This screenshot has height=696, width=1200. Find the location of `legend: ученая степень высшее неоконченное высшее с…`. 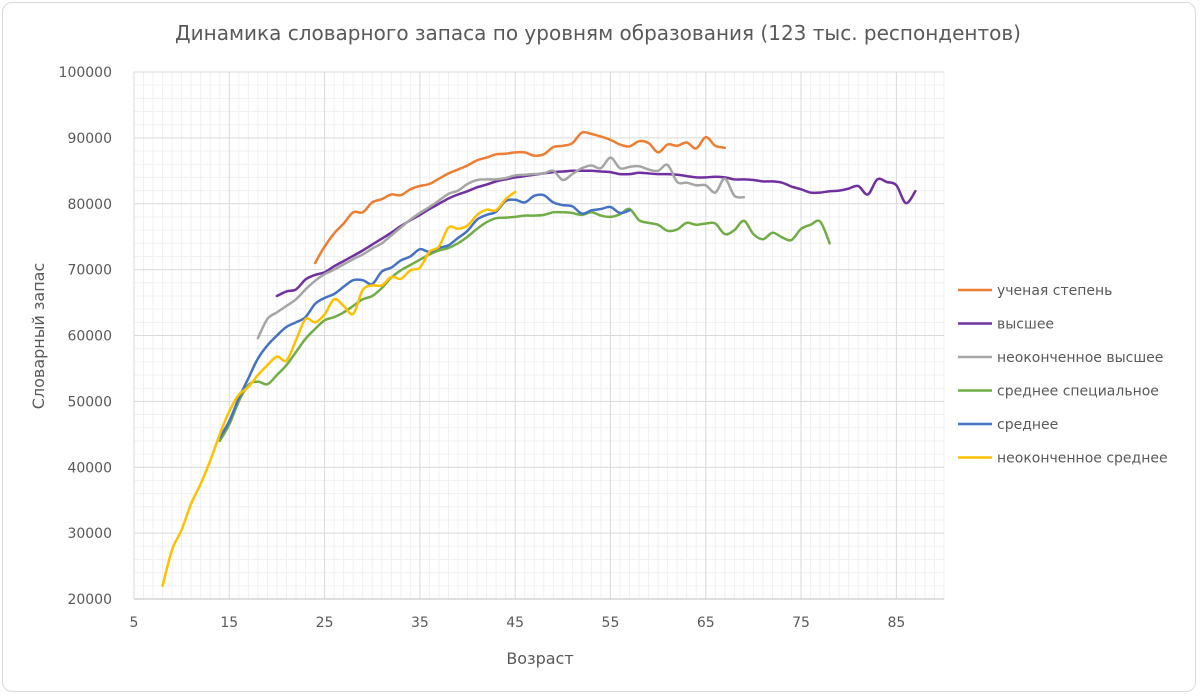

legend: ученая степень высшее неоконченное высшее с… is located at coordinates (1063, 375).